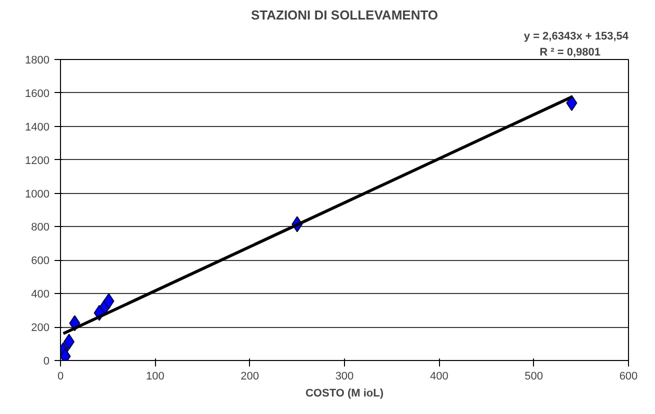  Describe the element at coordinates (40, 294) in the screenshot. I see `y-tick-label: 400` at that location.